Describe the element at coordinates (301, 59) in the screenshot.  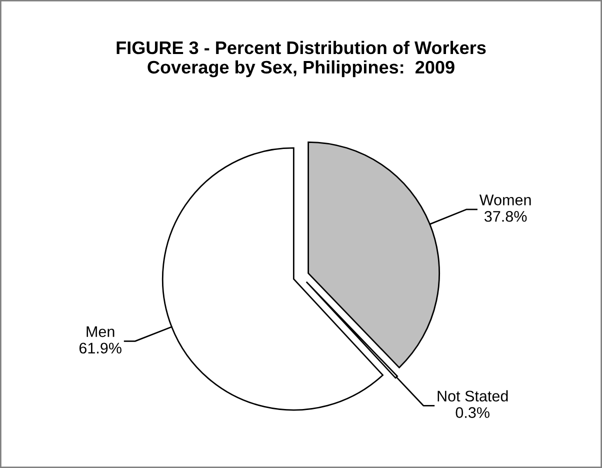
I see `chart-title: FIGURE 3 - Percent Distribution of Workers Coverage by Sex, Philippines: 2009` at that location.